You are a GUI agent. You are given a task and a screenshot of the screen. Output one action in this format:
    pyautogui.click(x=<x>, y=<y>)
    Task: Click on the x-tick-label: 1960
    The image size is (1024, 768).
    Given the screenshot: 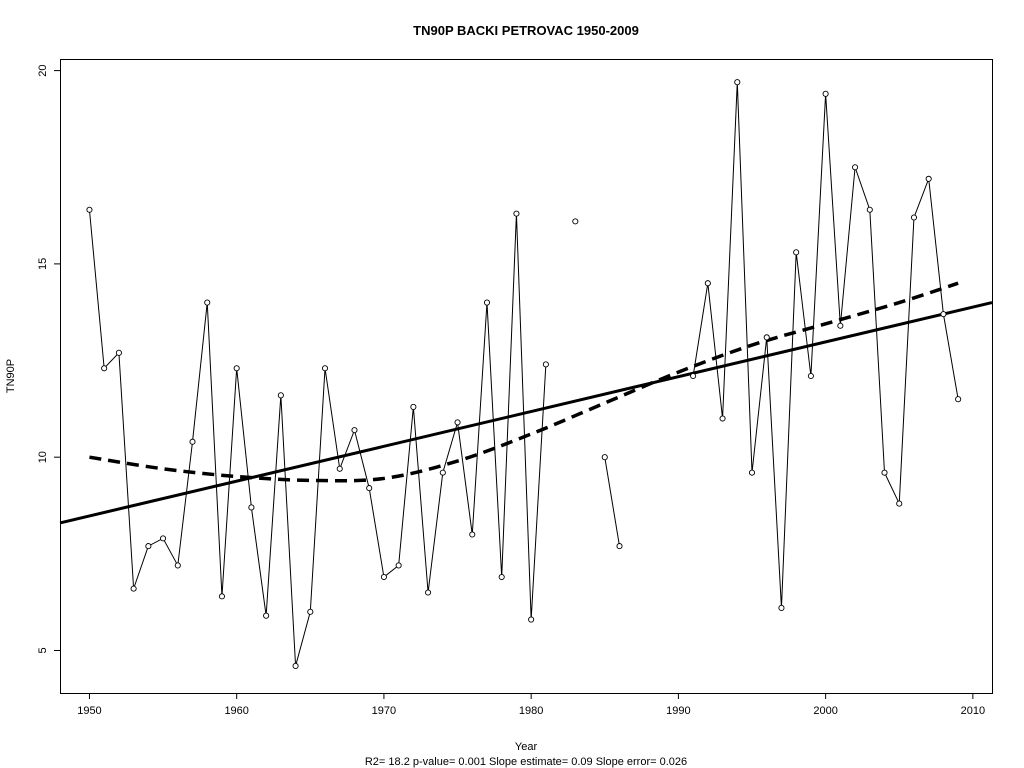 What is the action you would take?
    pyautogui.click(x=236, y=711)
    